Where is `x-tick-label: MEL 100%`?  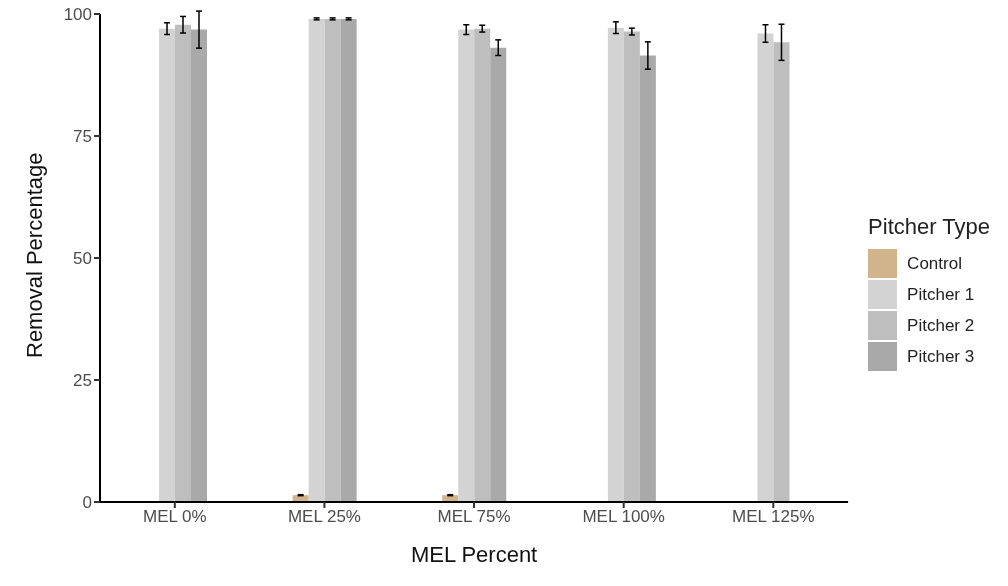 x-tick-label: MEL 100% is located at coordinates (623, 517).